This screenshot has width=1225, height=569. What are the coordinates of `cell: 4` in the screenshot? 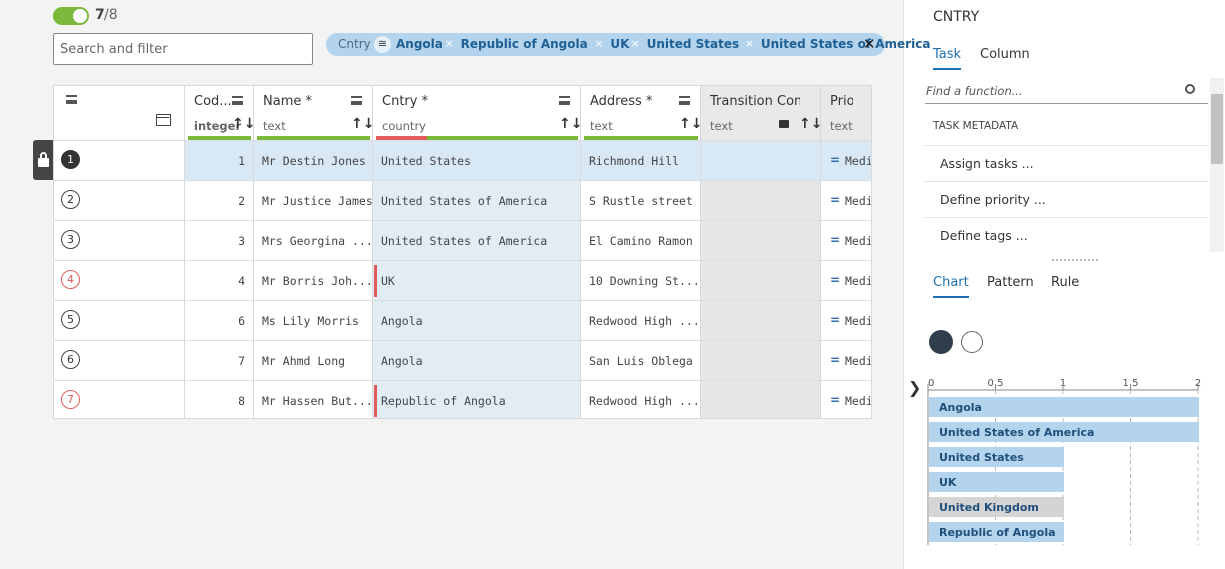 It's located at (218, 280).